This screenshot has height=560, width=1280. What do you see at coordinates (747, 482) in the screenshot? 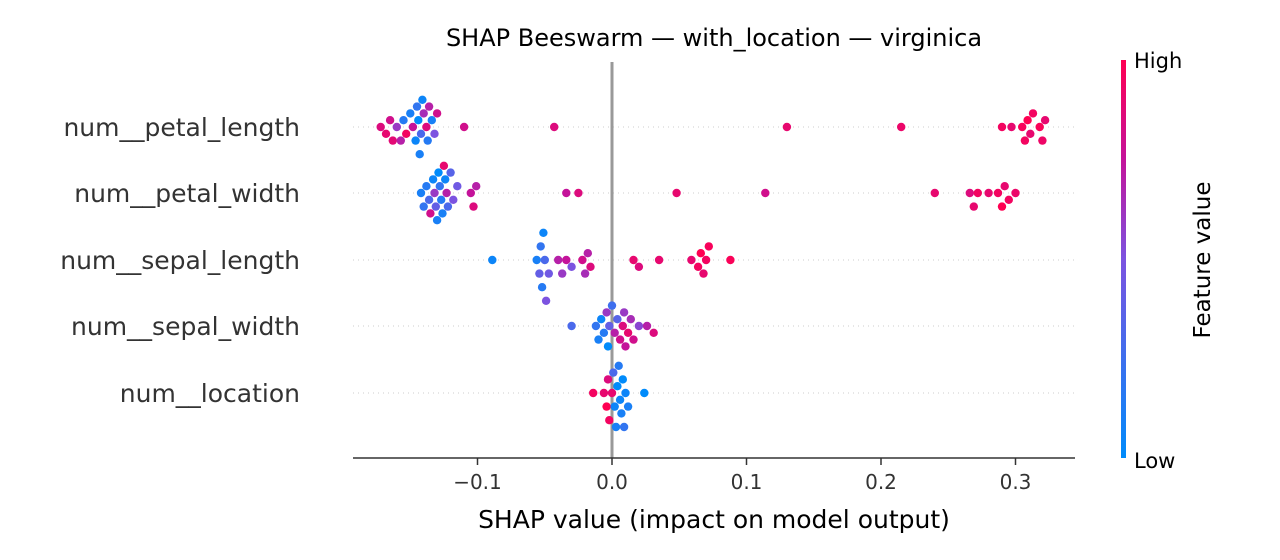
I see `x-tick-label: 0.1` at bounding box center [747, 482].